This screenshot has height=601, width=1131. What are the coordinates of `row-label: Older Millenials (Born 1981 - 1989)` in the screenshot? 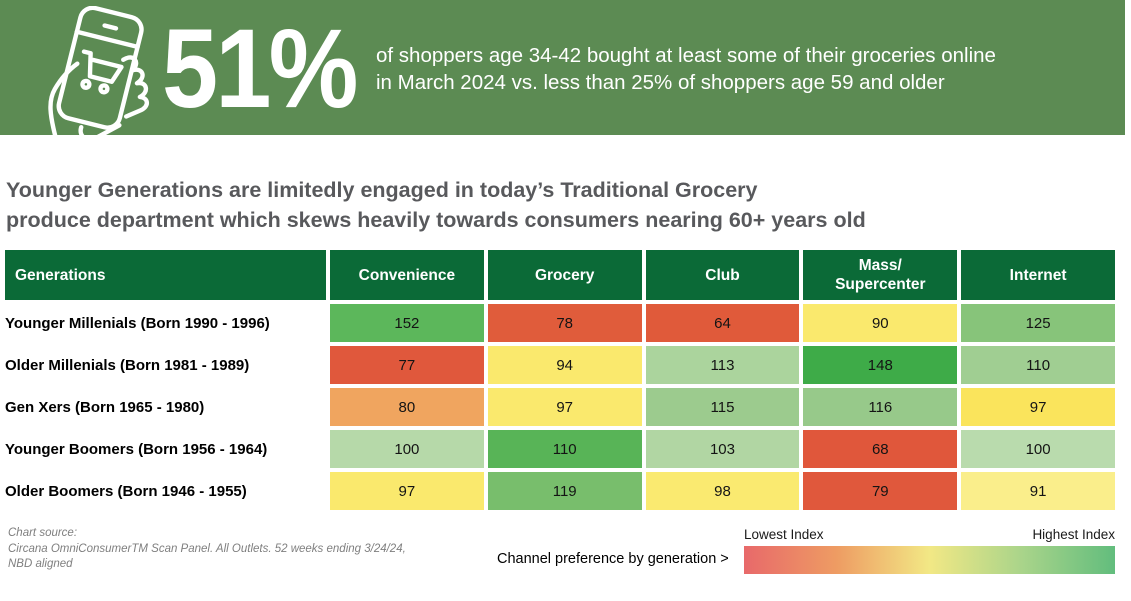 It's located at (127, 365).